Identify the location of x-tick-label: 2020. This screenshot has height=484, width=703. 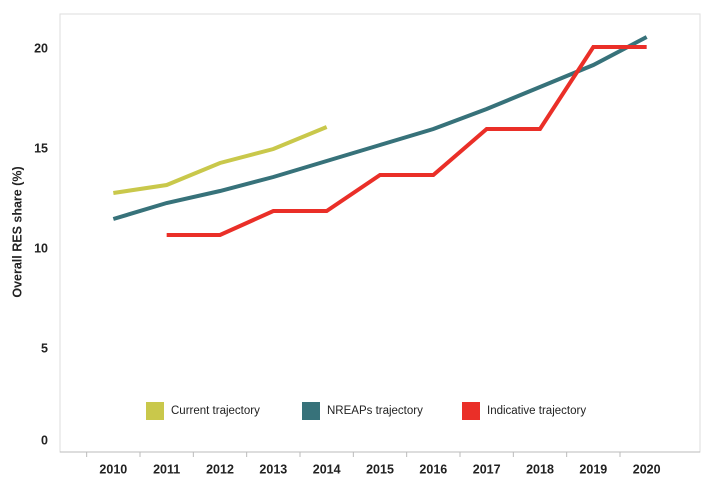
(647, 469).